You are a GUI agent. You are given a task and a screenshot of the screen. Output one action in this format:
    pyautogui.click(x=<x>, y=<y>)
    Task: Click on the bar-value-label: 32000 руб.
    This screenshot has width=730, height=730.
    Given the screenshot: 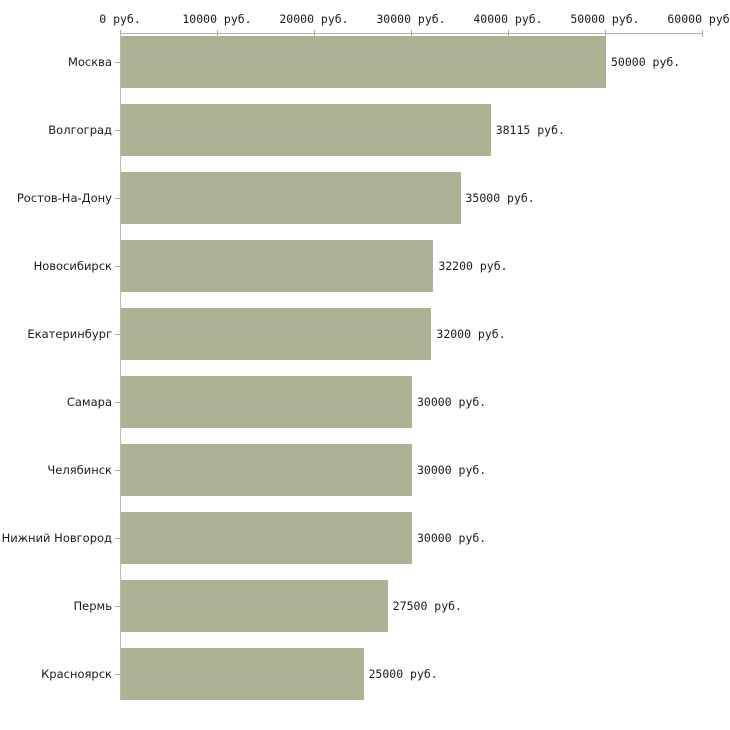 What is the action you would take?
    pyautogui.click(x=471, y=334)
    